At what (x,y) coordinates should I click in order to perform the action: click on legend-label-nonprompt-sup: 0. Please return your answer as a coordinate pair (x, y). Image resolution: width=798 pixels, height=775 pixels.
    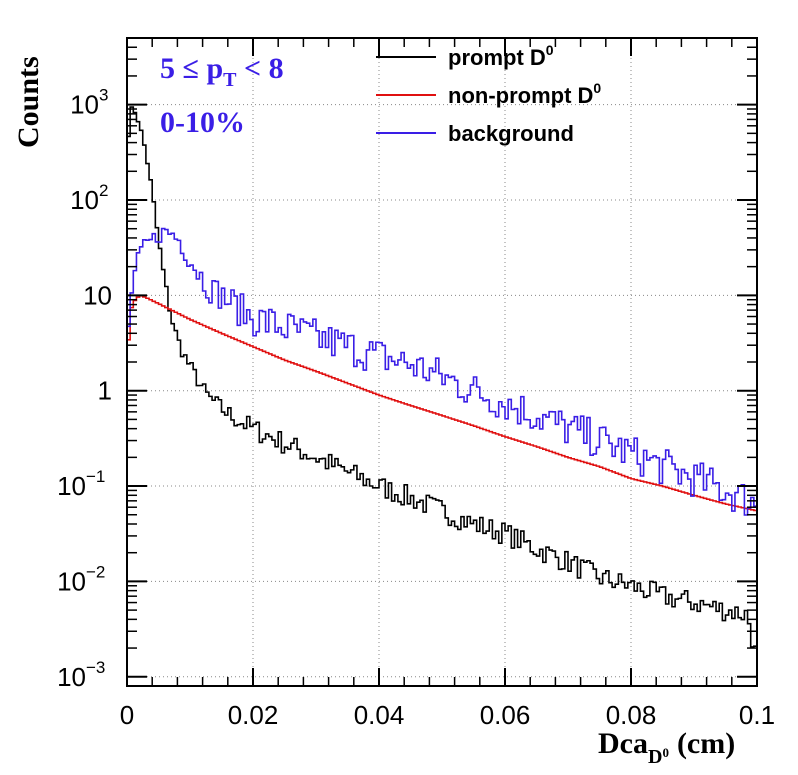
    Looking at the image, I should click on (597, 88).